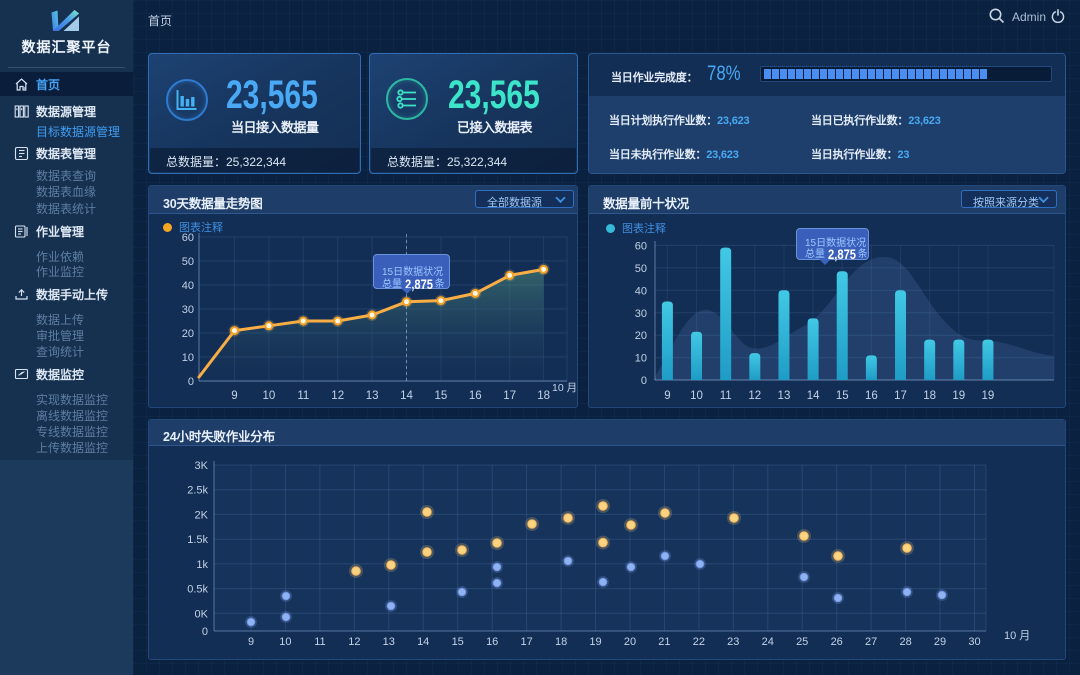  I want to click on svg-text: 24, so click(768, 642).